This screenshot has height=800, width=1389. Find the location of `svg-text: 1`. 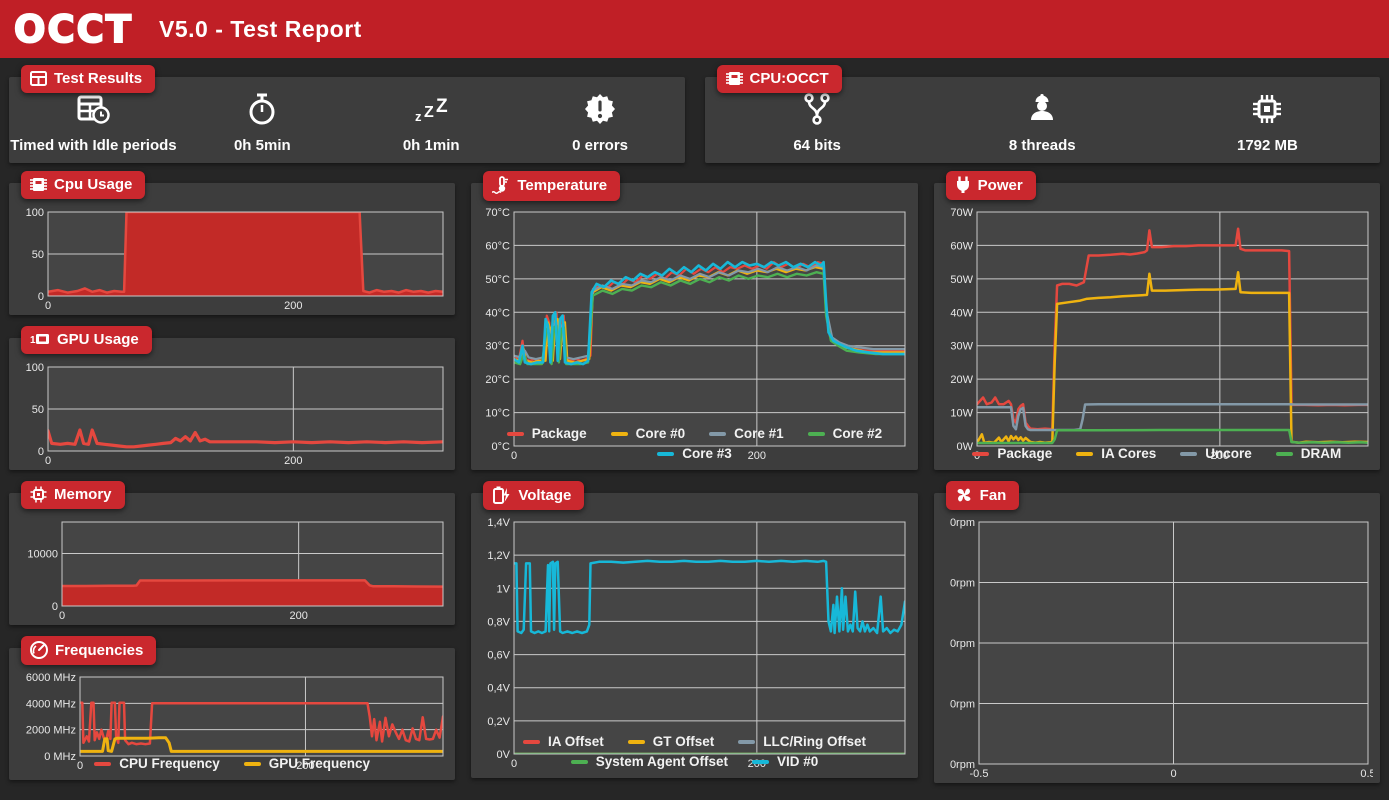

svg-text: 1 is located at coordinates (33, 340).